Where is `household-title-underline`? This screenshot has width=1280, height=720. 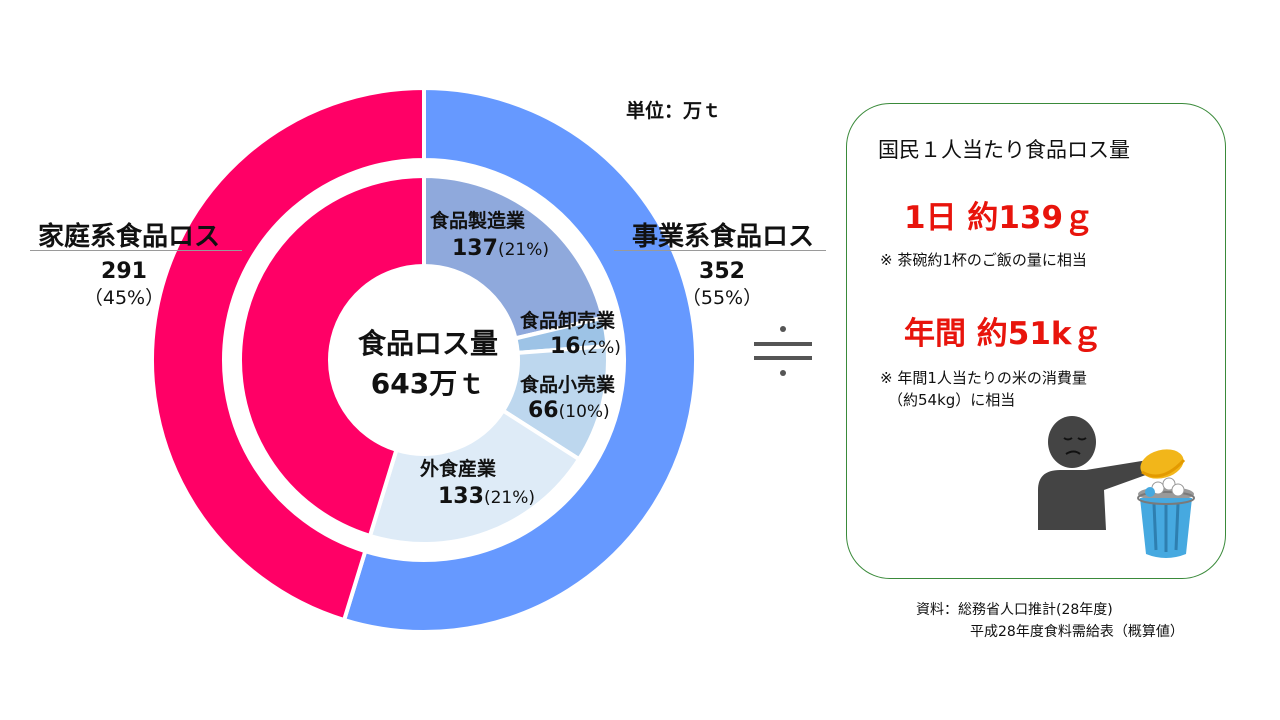 household-title-underline is located at coordinates (136, 250).